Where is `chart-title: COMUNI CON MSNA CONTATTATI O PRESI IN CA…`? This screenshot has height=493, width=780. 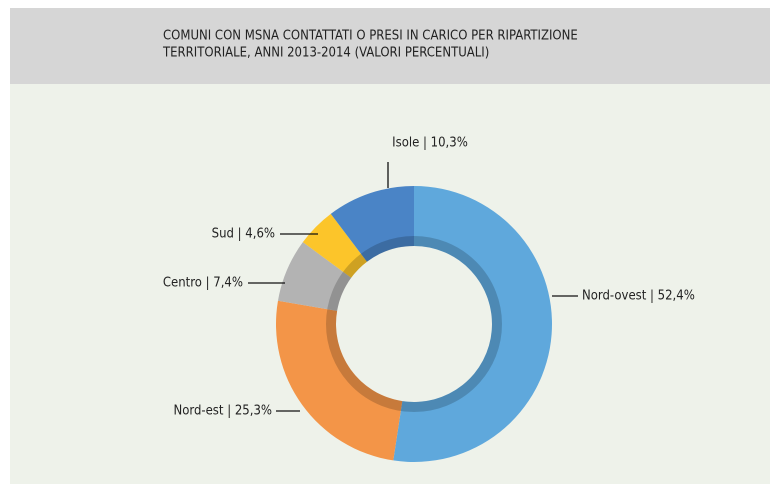 chart-title: COMUNI CON MSNA CONTATTATI O PRESI IN CA… is located at coordinates (370, 36).